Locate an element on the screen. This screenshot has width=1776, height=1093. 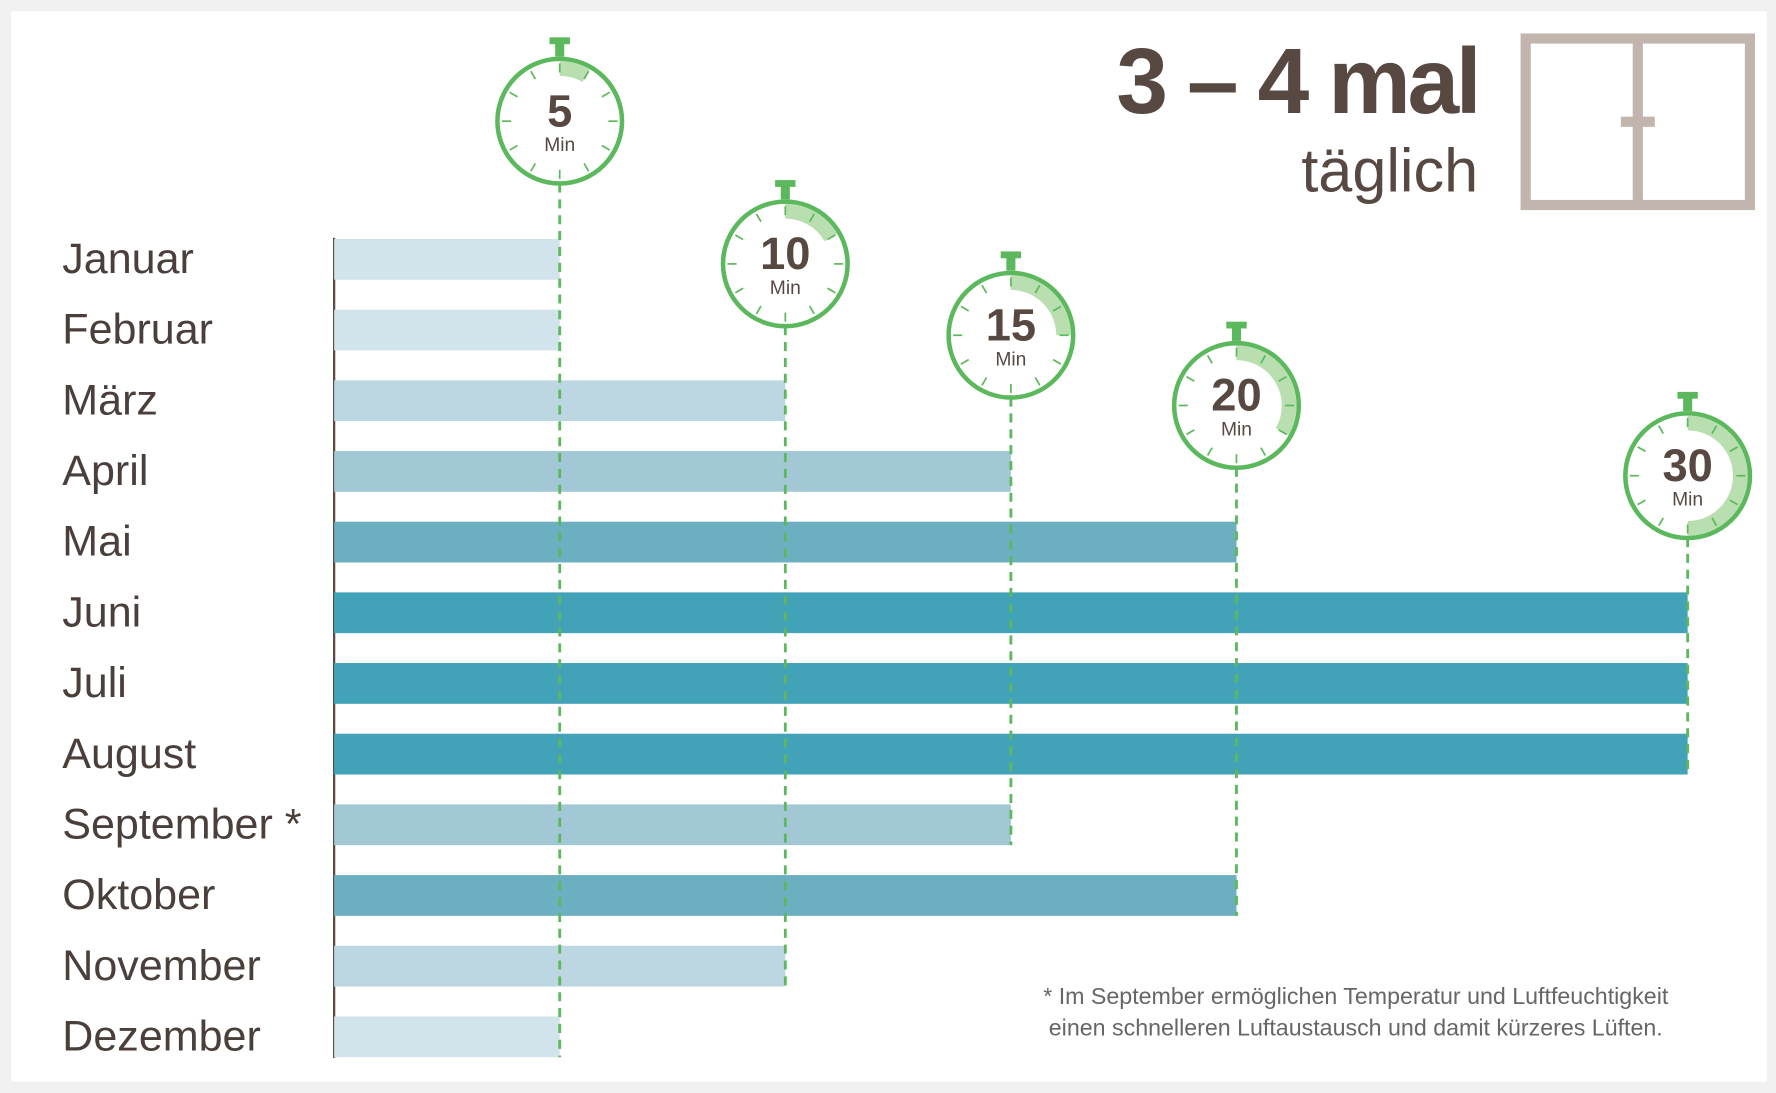
x-tick-label: 20 is located at coordinates (1236, 395).